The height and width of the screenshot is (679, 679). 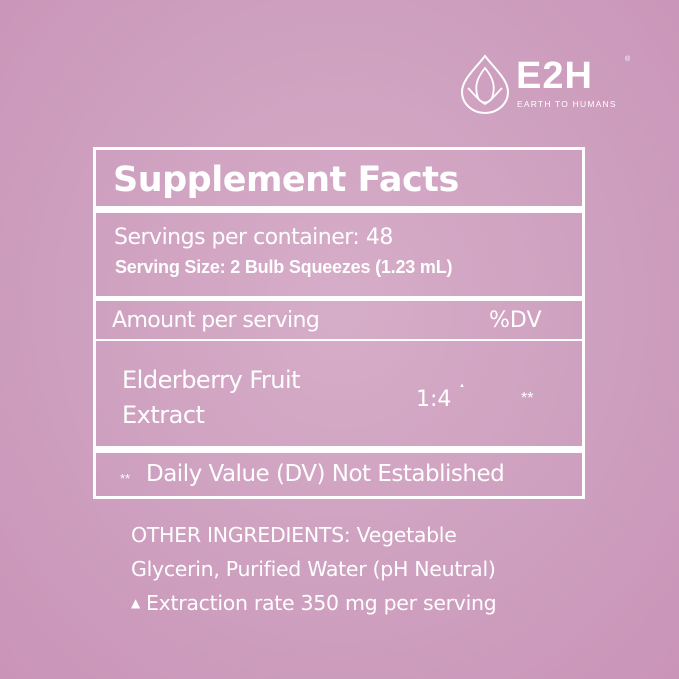 What do you see at coordinates (515, 320) in the screenshot?
I see `dv-header: %DV` at bounding box center [515, 320].